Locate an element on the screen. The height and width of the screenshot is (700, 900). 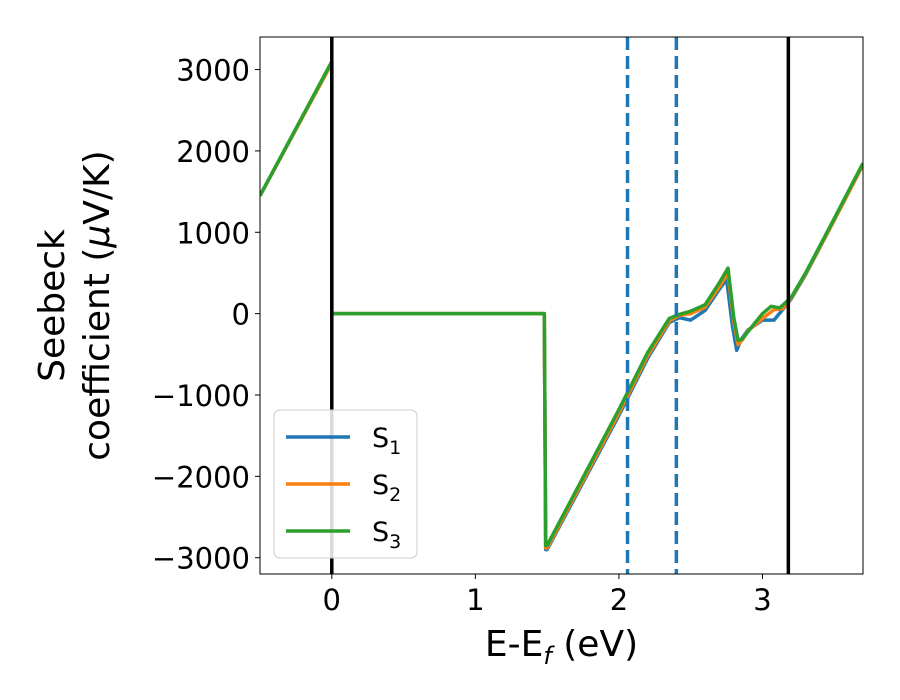
x-axis-title: E-Ef (eV) is located at coordinates (561, 647).